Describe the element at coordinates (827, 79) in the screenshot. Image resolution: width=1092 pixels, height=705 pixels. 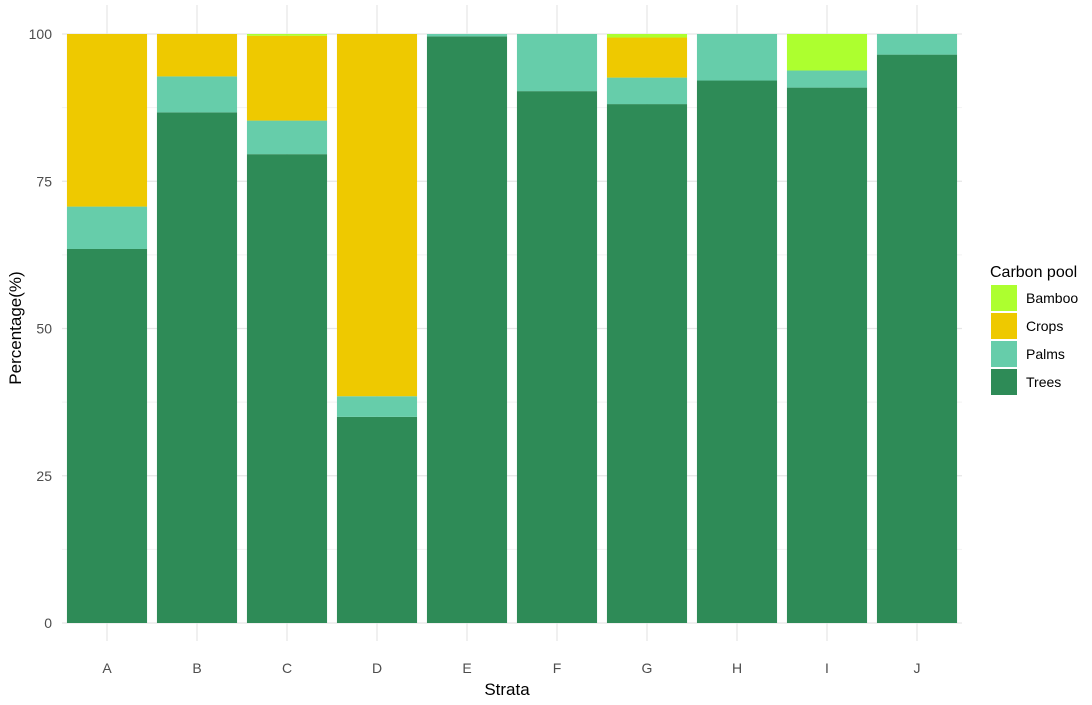
I see `bar-segment-palms-i` at that location.